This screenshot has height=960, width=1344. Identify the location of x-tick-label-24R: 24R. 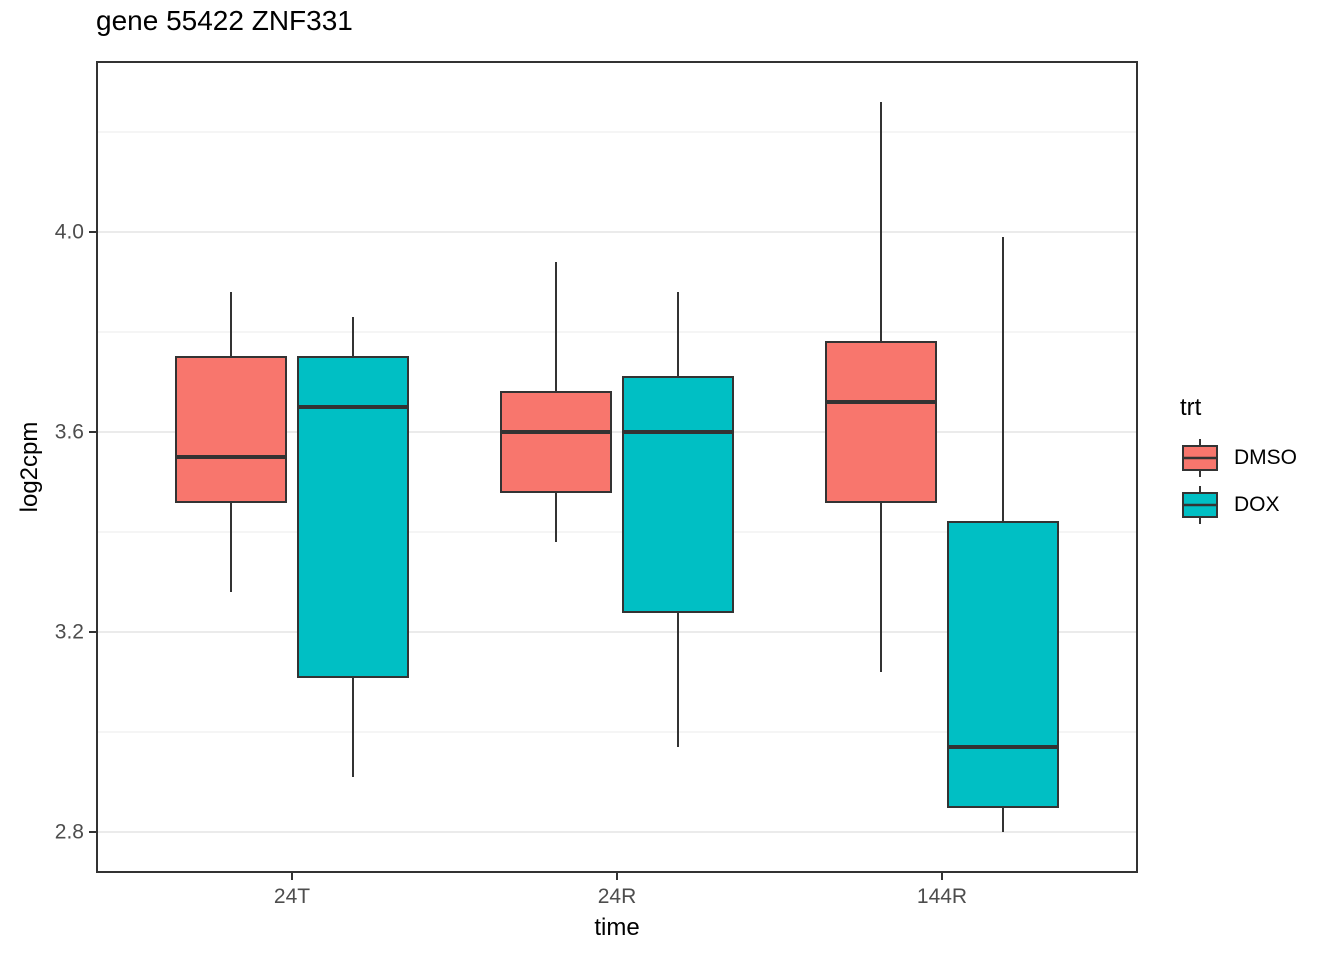
(617, 896).